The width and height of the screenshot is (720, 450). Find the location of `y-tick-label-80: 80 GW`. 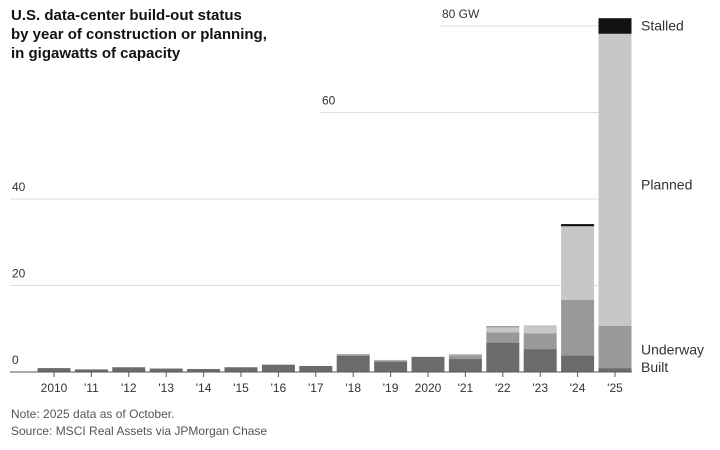

y-tick-label-80: 80 GW is located at coordinates (461, 14).